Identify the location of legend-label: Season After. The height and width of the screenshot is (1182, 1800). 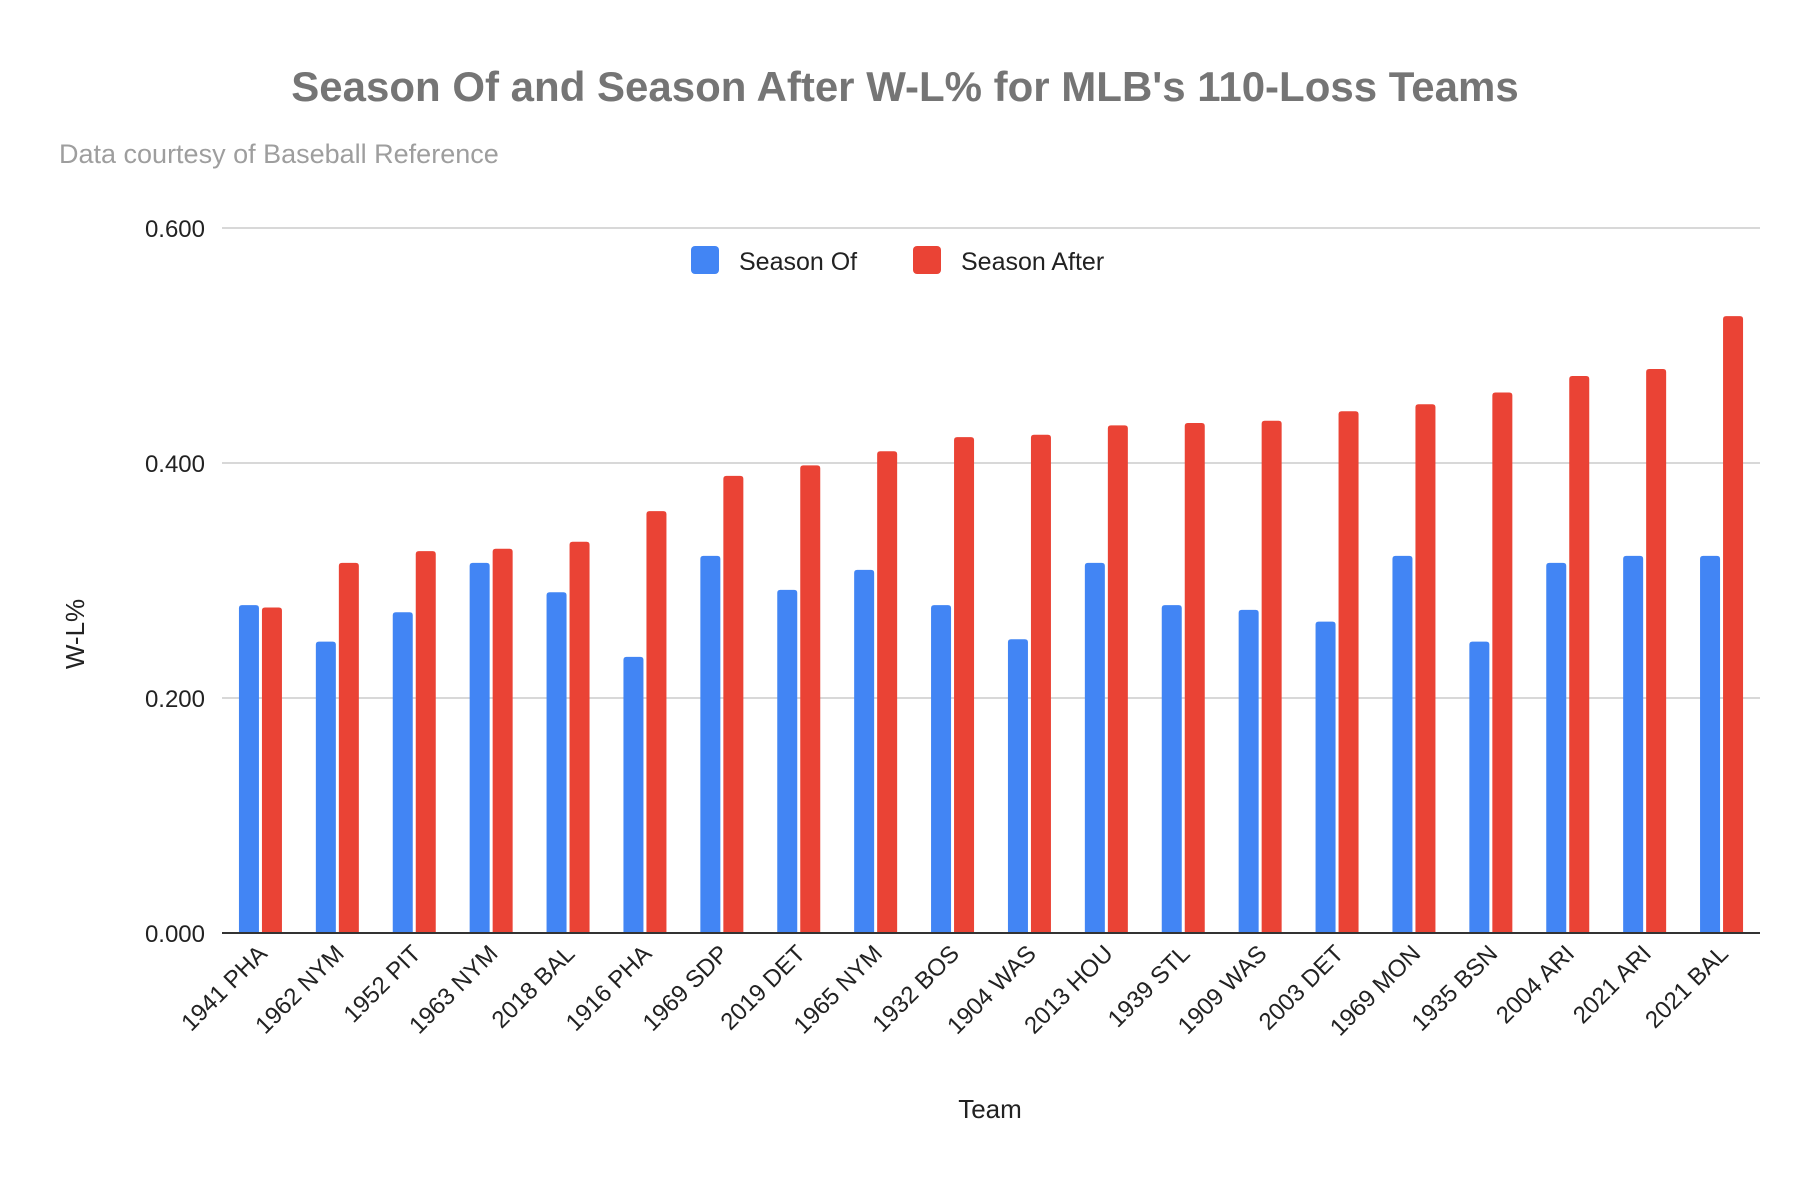
(1032, 262).